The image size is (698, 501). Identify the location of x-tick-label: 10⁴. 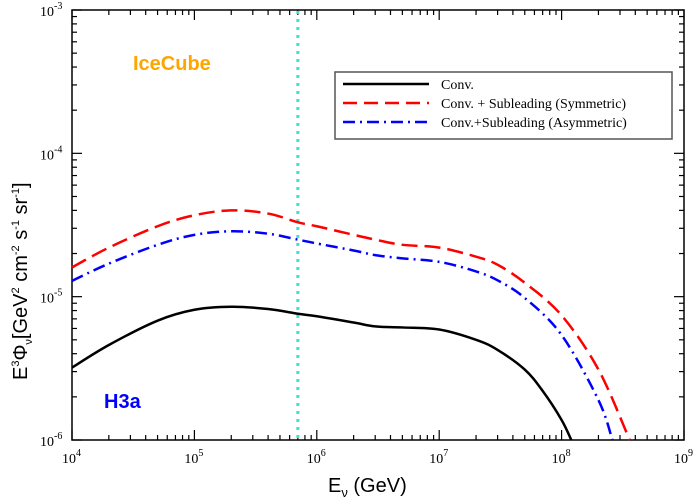
(71, 457).